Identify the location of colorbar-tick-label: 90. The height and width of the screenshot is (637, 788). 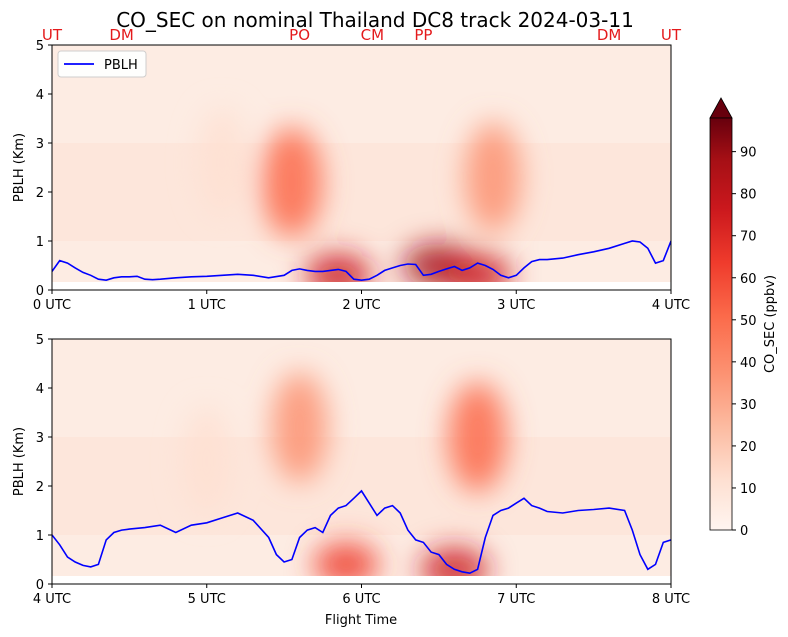
(748, 153).